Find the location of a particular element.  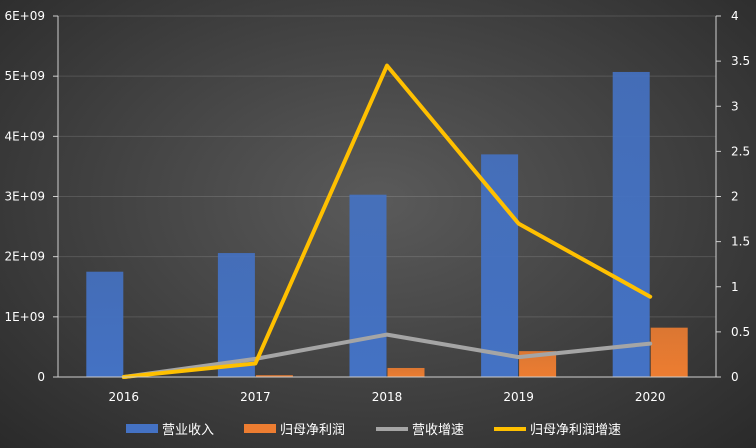

line-revenue-growth is located at coordinates (387, 355).